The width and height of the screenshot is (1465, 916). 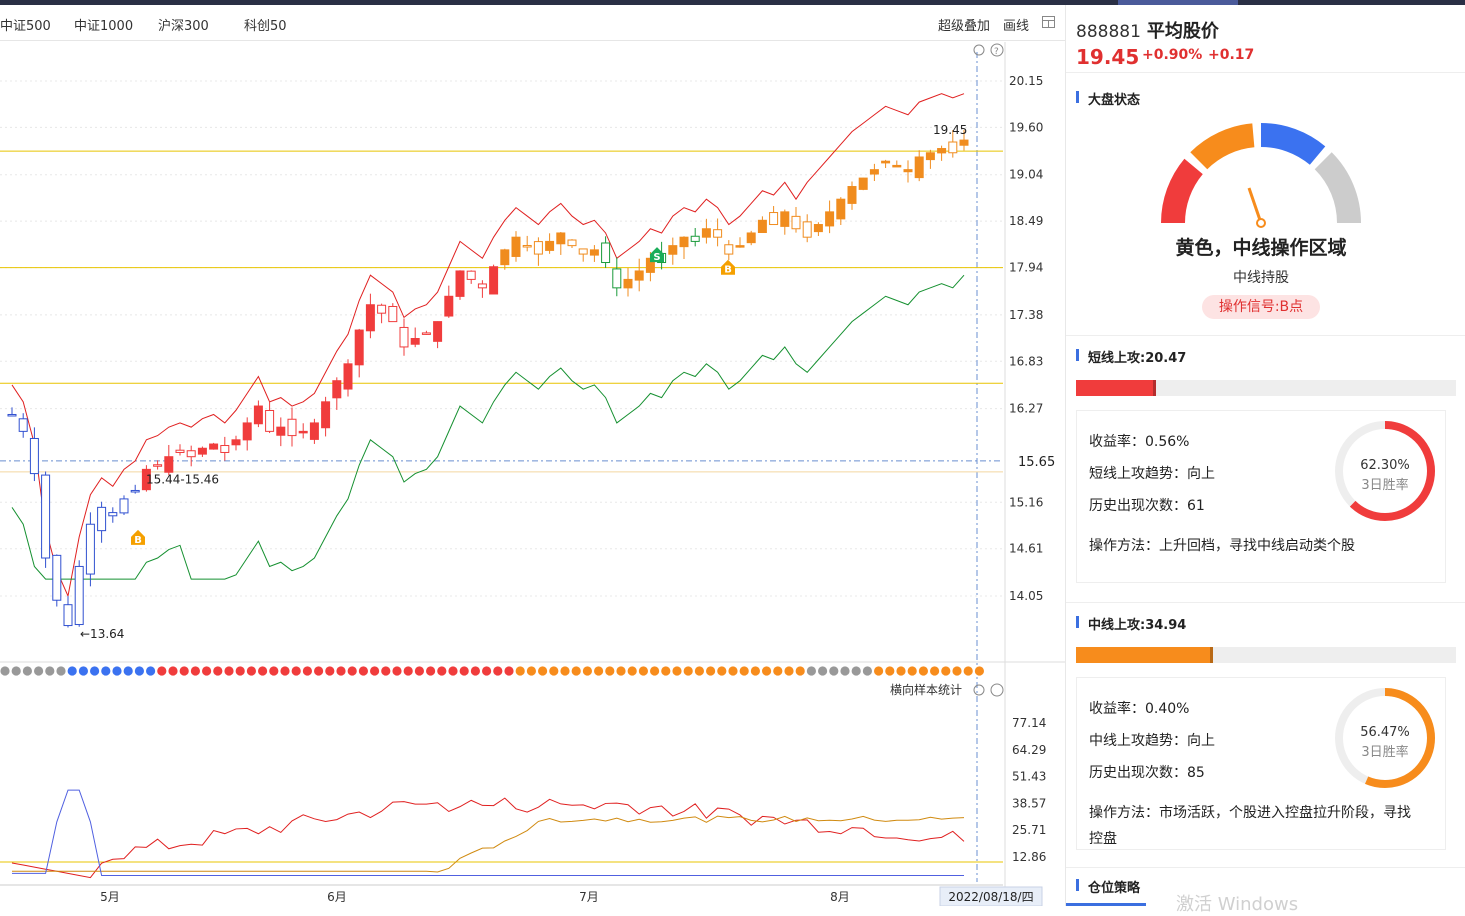 I want to click on short-winrate-value: 62.30%, so click(x=1385, y=465).